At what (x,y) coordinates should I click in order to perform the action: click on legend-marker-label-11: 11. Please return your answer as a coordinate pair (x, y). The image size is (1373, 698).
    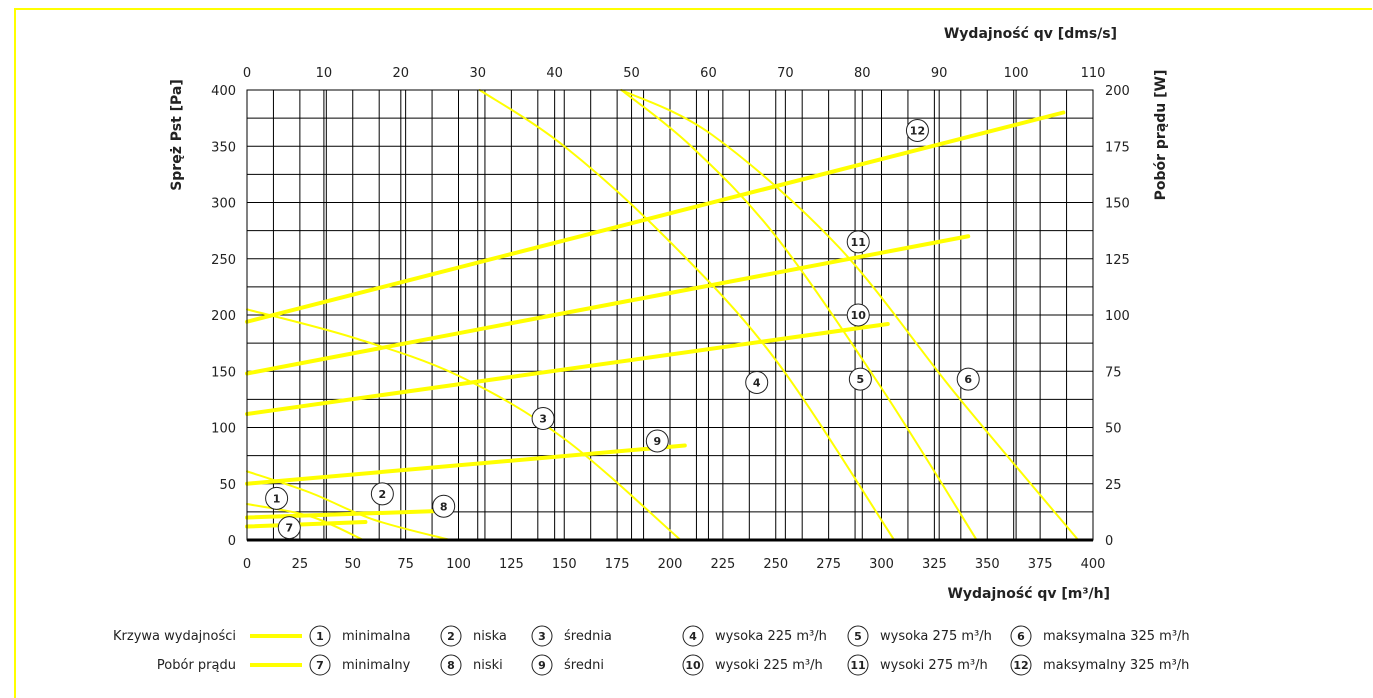
    Looking at the image, I should click on (857, 665).